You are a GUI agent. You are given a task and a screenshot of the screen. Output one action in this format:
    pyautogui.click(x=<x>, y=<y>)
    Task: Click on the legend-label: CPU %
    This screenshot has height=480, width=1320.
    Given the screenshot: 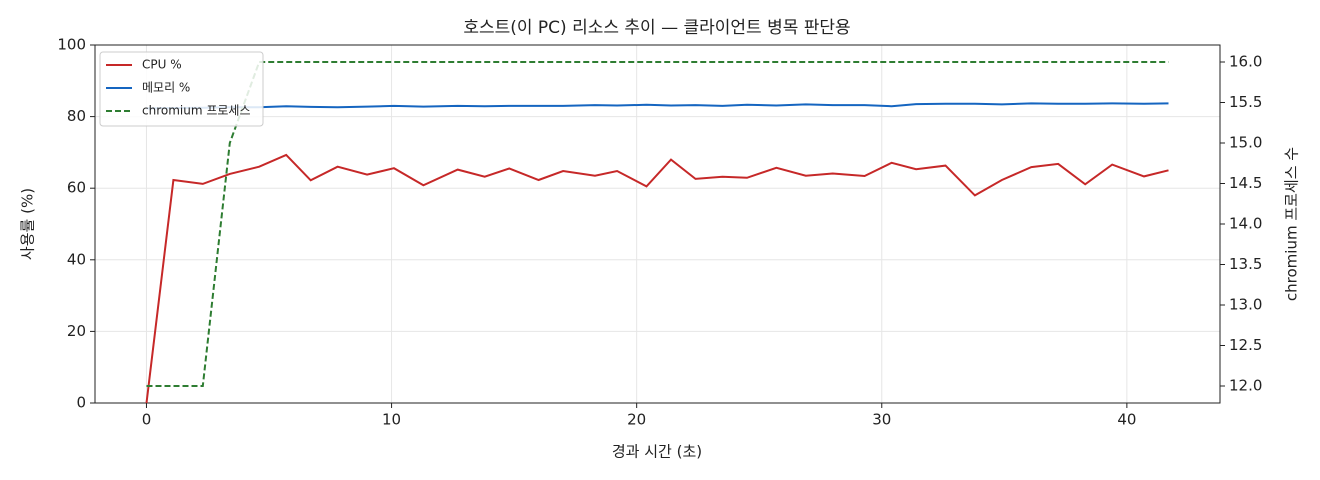 What is the action you would take?
    pyautogui.click(x=162, y=65)
    